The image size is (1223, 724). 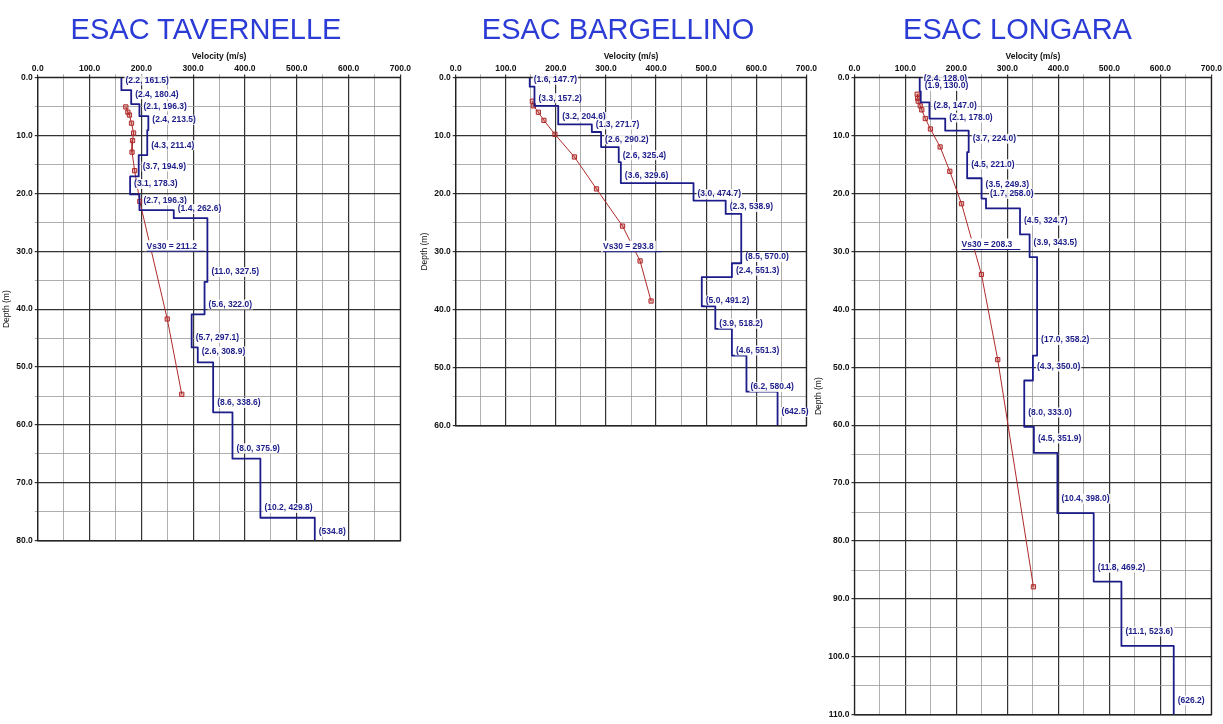 I want to click on annotation: Vs30 = 211.2, so click(x=172, y=245).